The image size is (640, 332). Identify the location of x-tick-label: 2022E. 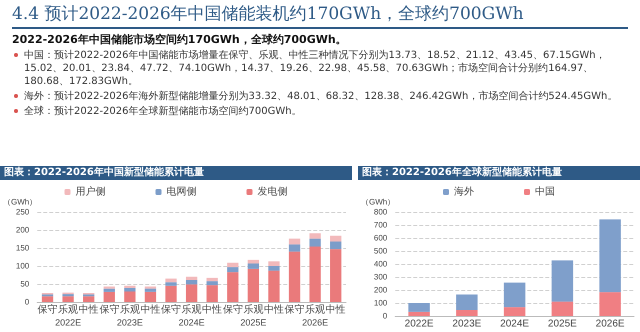
(419, 324).